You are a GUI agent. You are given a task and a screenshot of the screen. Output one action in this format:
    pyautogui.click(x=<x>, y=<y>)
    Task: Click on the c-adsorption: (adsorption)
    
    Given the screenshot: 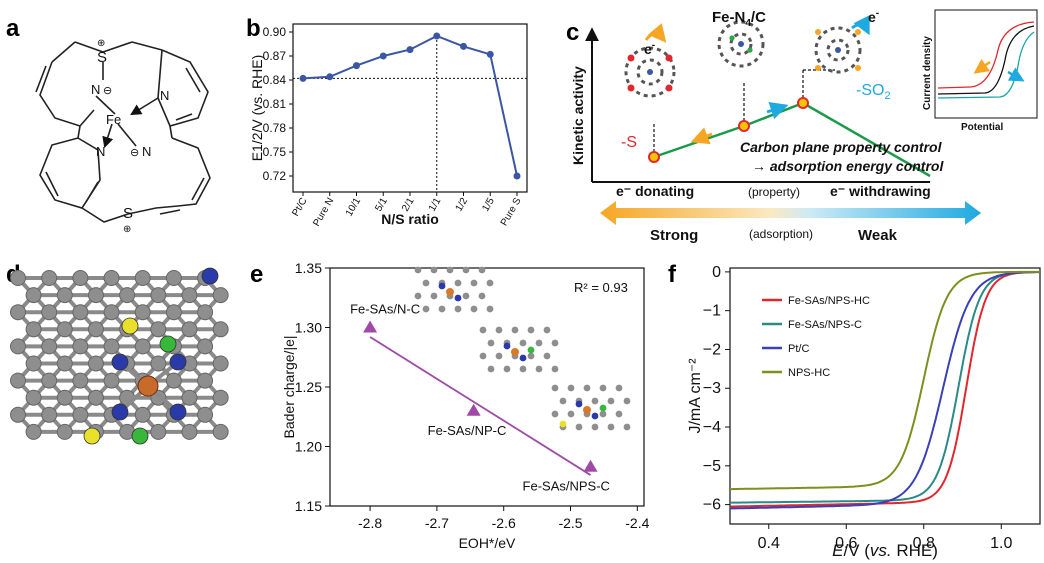 What is the action you would take?
    pyautogui.click(x=781, y=234)
    